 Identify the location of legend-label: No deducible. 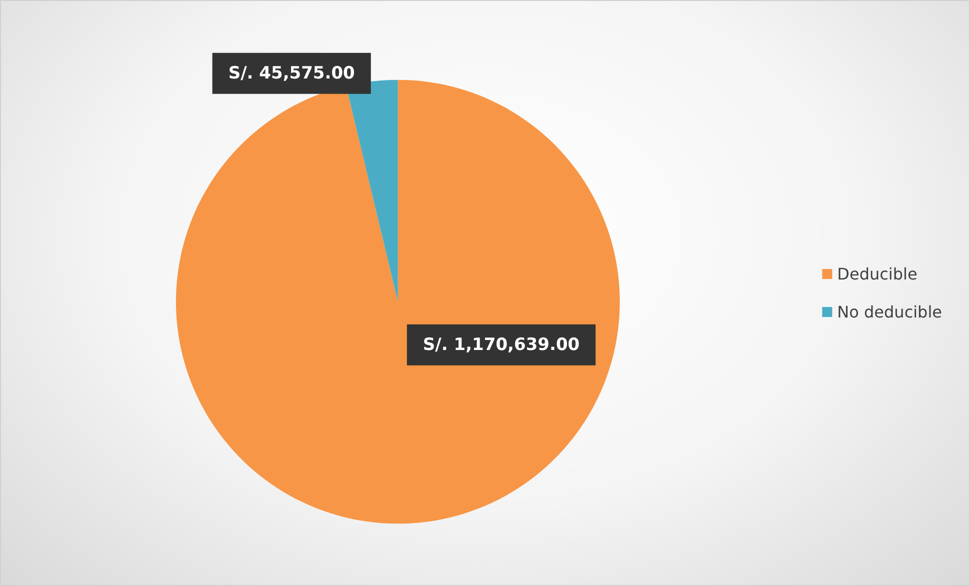
(889, 312).